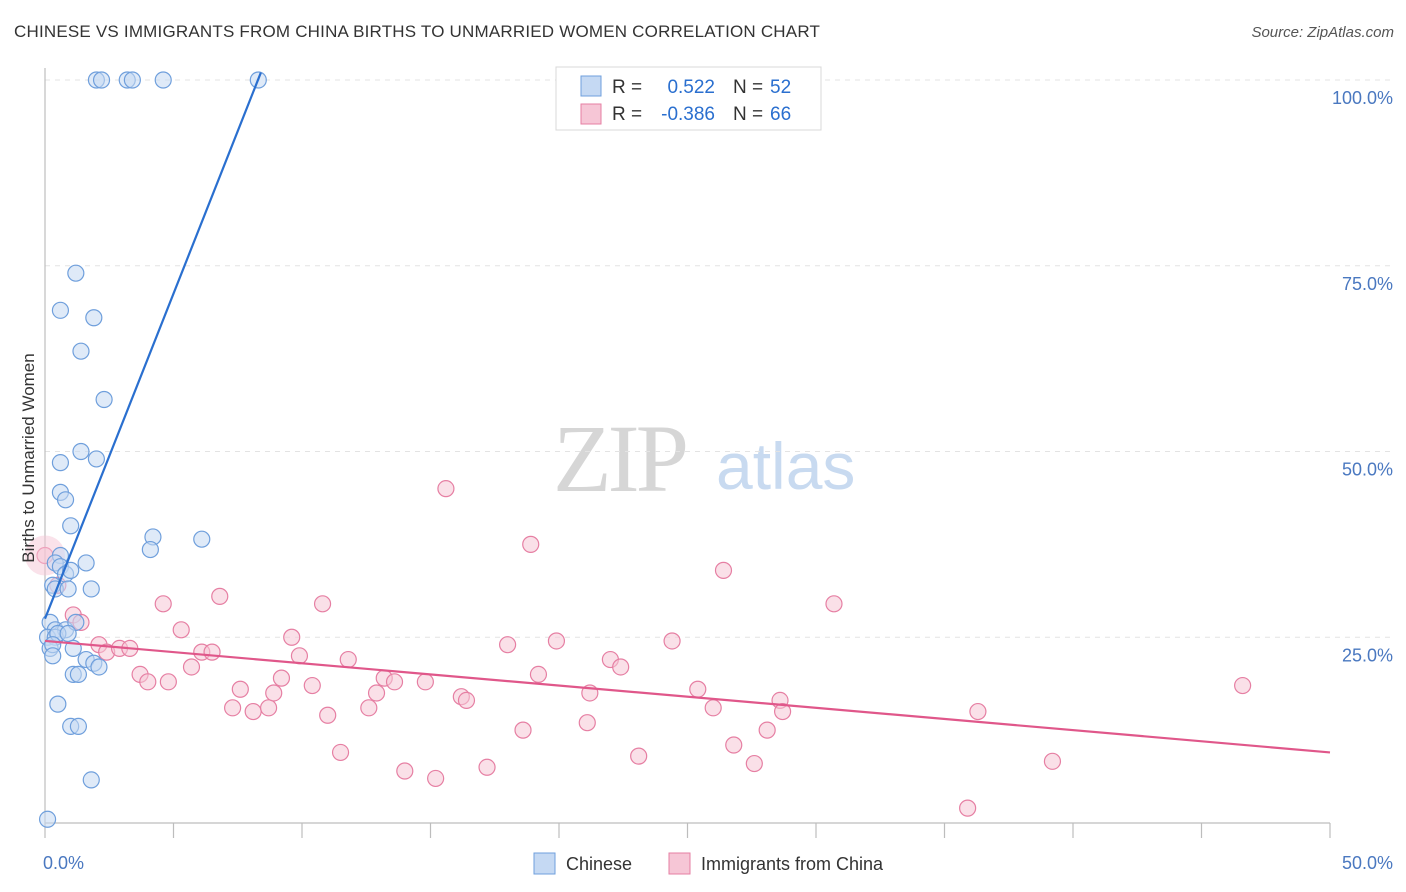 The width and height of the screenshot is (1406, 892). I want to click on chinese-trend-line, so click(152, 346).